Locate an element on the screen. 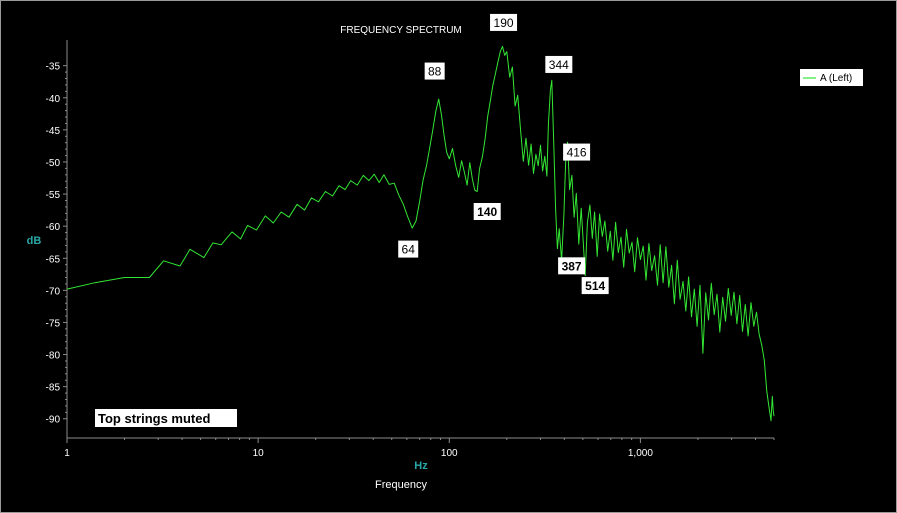  x-axis-label: Hz is located at coordinates (421, 466).